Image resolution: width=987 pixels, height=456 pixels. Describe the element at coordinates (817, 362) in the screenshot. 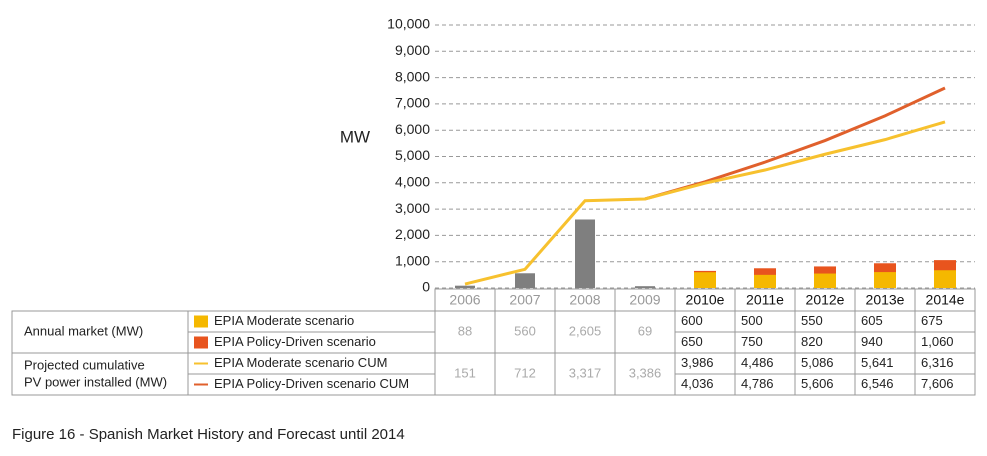

I see `table-value: 5,086` at that location.